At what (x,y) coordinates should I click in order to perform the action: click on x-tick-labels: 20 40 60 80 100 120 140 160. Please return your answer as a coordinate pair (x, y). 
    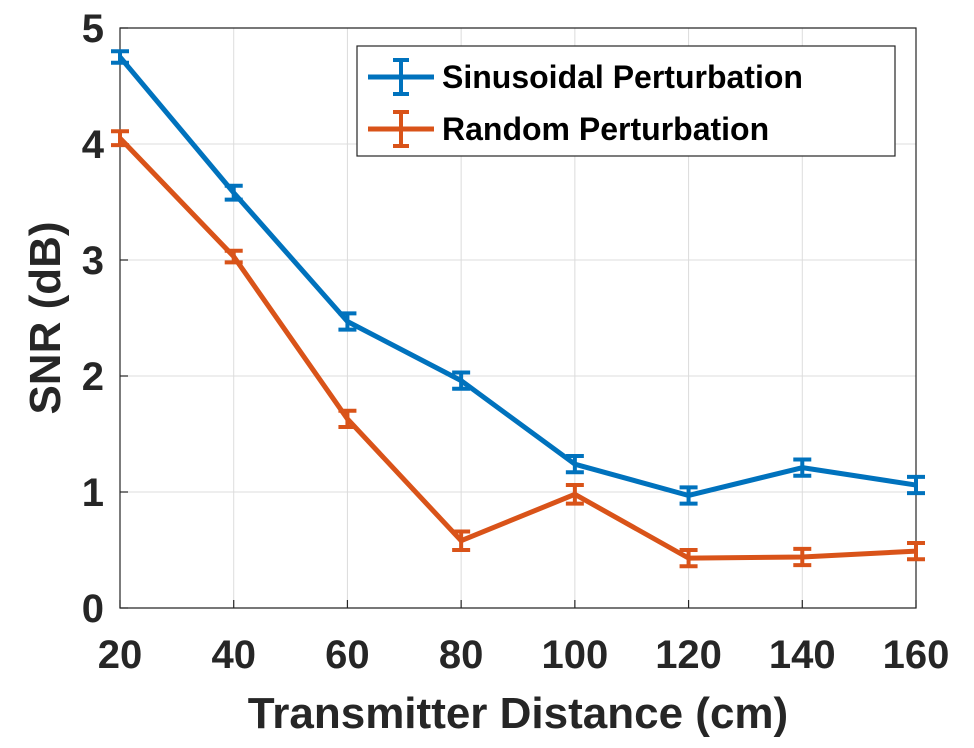
    Looking at the image, I should click on (524, 655).